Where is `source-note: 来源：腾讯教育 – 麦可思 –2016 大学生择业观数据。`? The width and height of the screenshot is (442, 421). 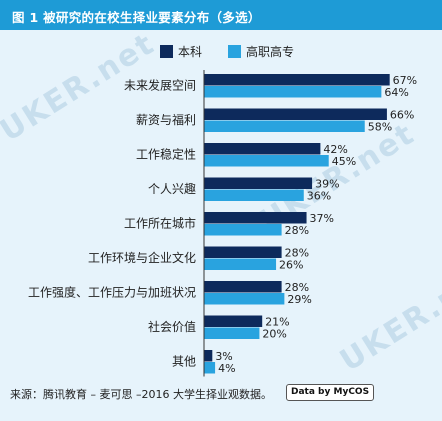
source-note: 来源：腾讯教育 – 麦可思 –2016 大学生择业观数据。 is located at coordinates (141, 394).